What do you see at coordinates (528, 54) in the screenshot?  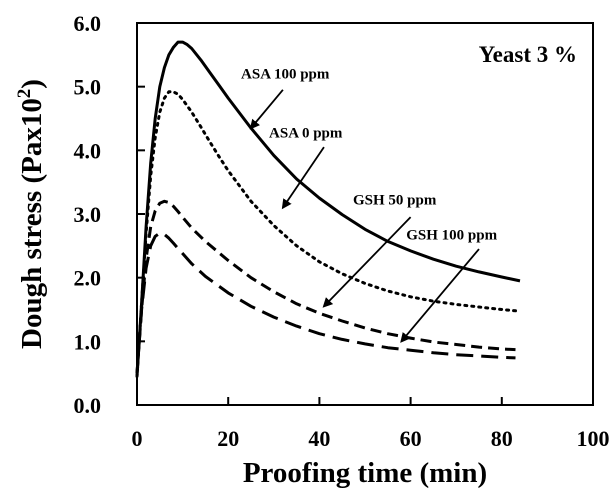 I see `corner-label: Yeast 3 %` at bounding box center [528, 54].